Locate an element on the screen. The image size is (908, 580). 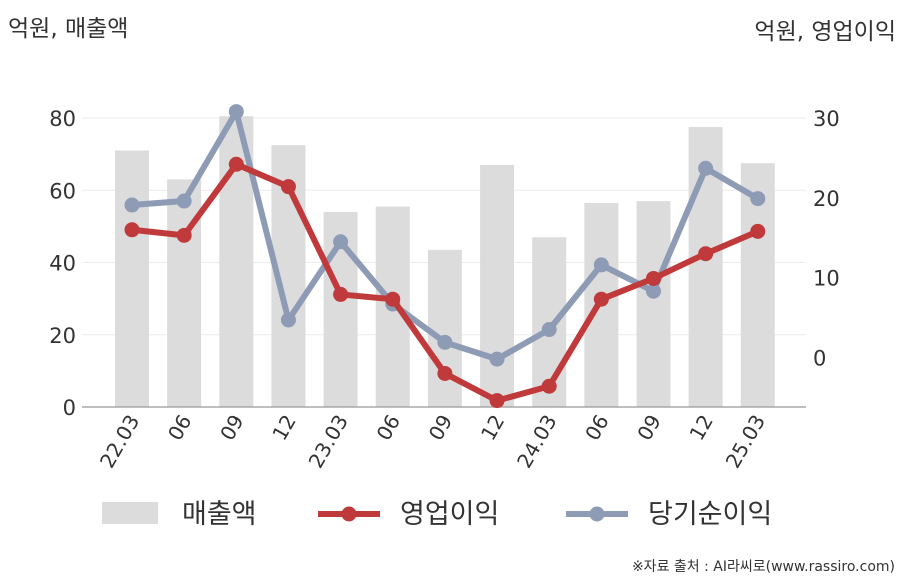
x-tick-label: 25.03 is located at coordinates (745, 442).